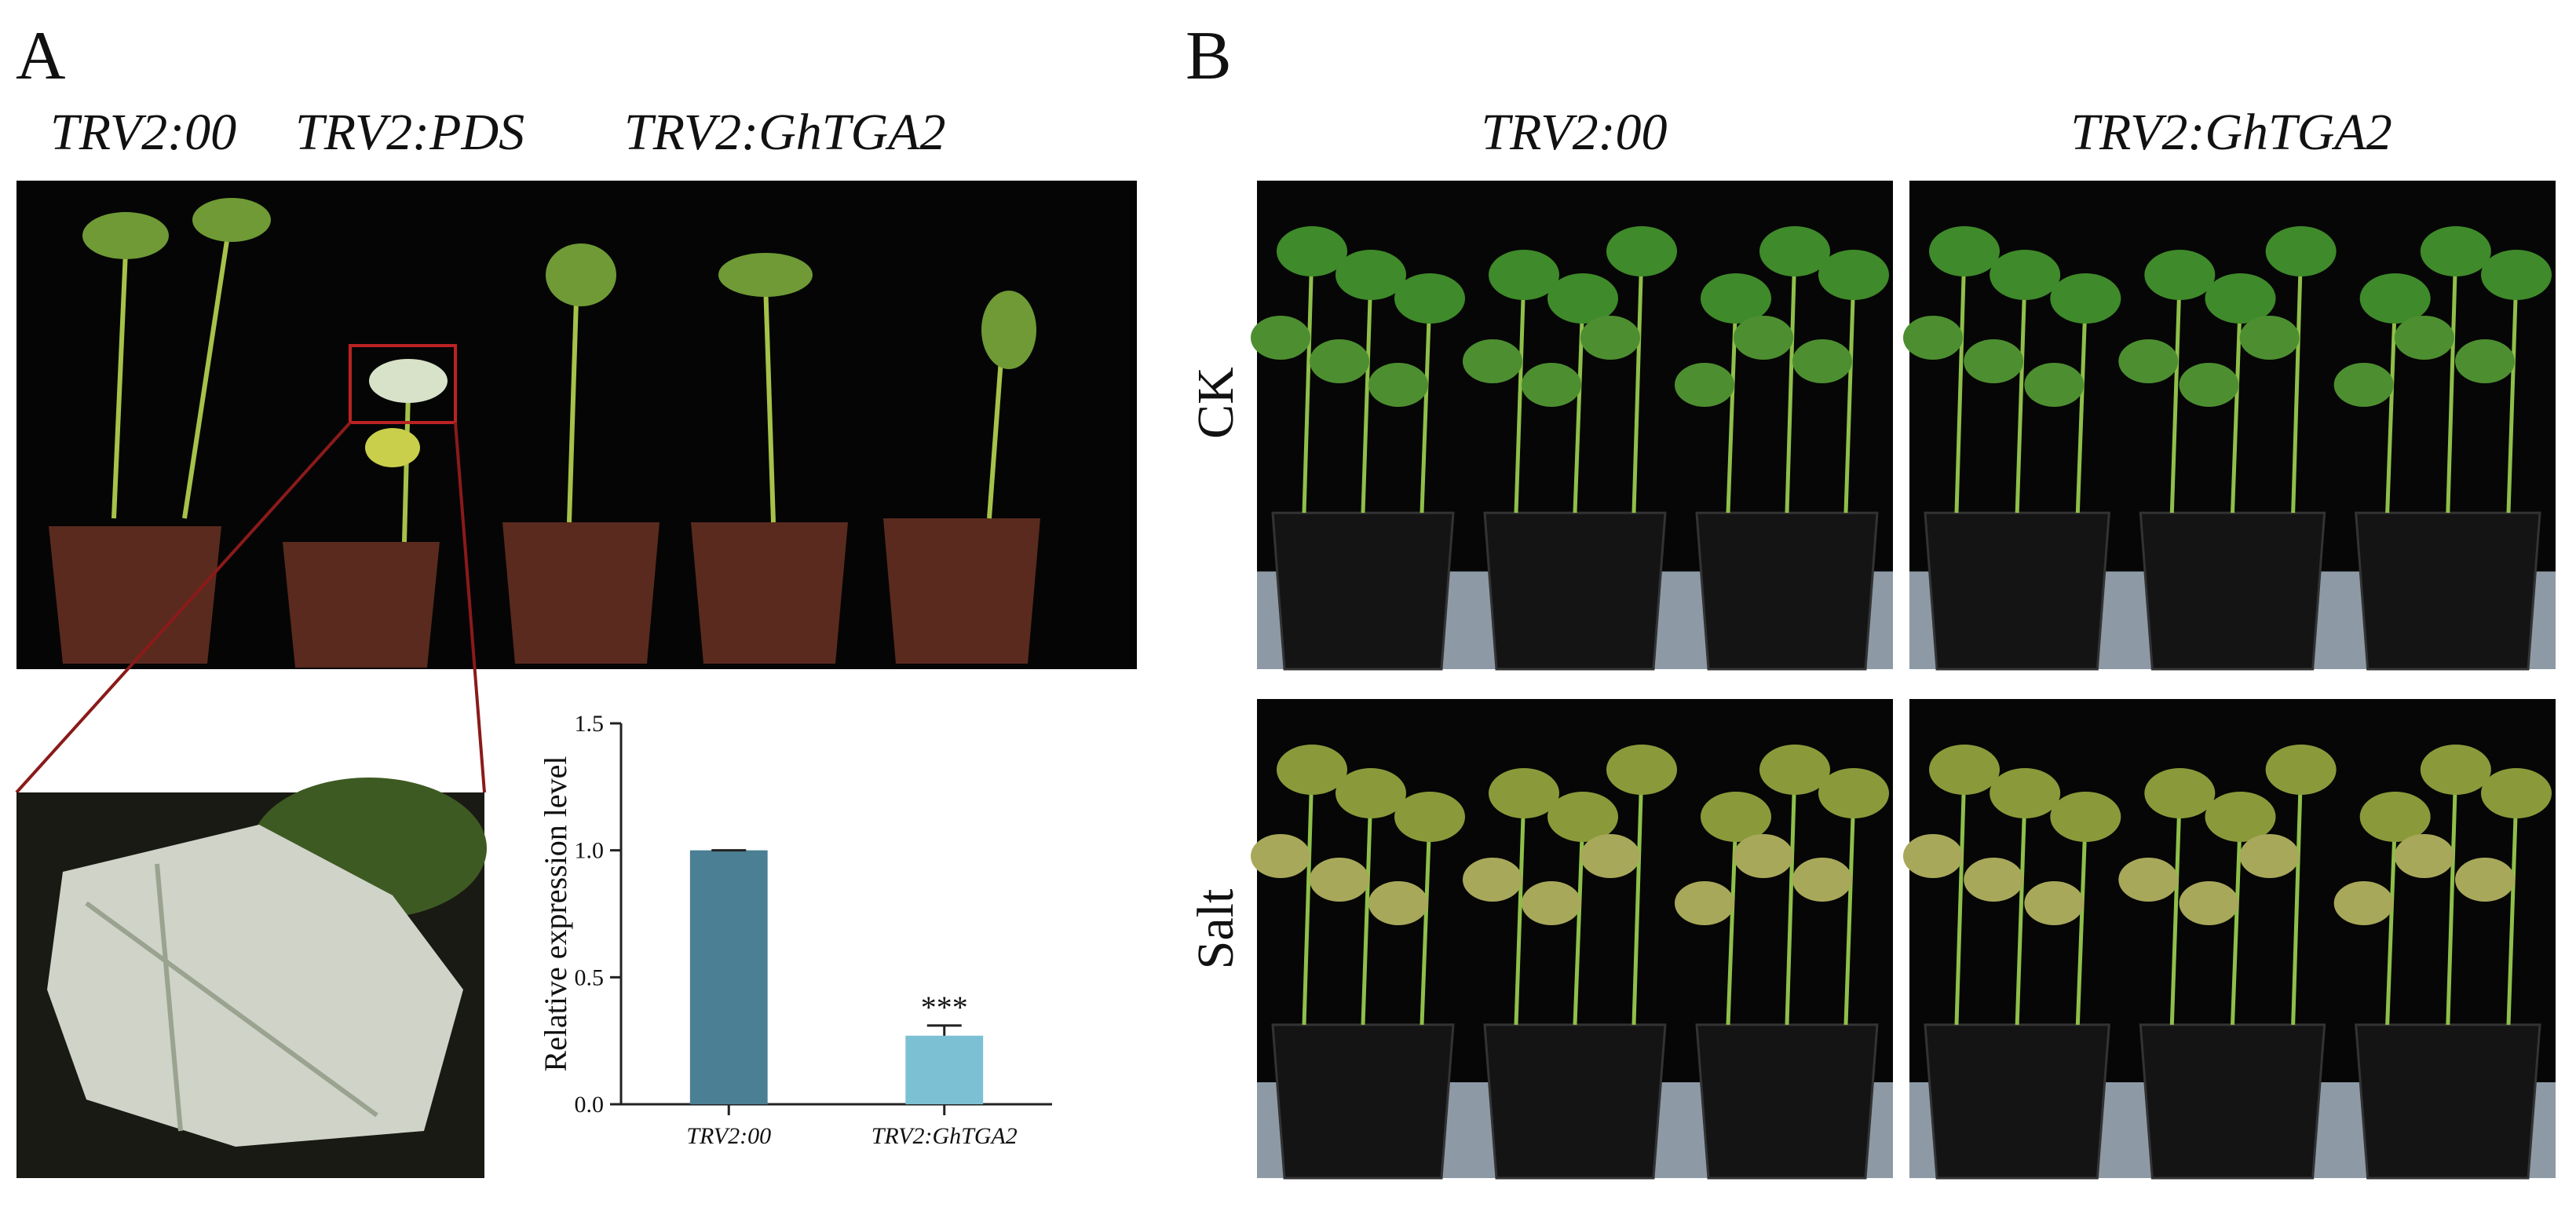 This screenshot has height=1215, width=2576. What do you see at coordinates (41, 56) in the screenshot?
I see `panel-label: A` at bounding box center [41, 56].